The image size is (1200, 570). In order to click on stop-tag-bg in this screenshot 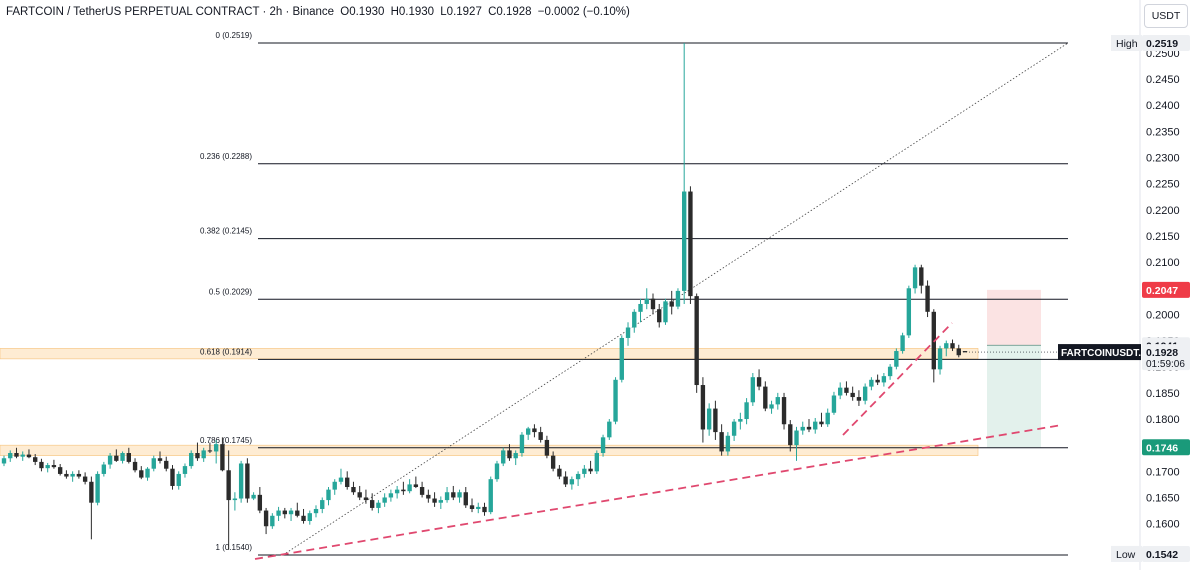, I will do `click(1166, 289)`.